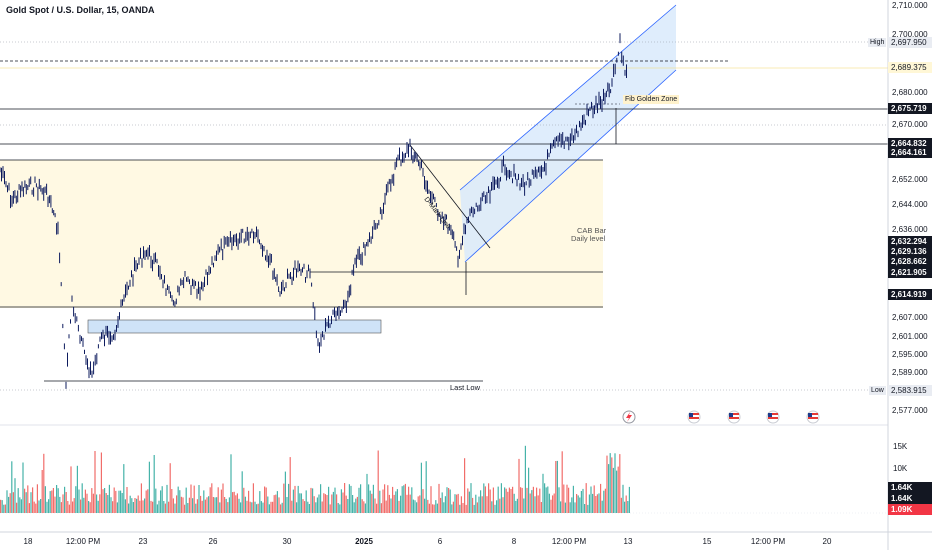  I want to click on price-tick: 2,700.000, so click(910, 34).